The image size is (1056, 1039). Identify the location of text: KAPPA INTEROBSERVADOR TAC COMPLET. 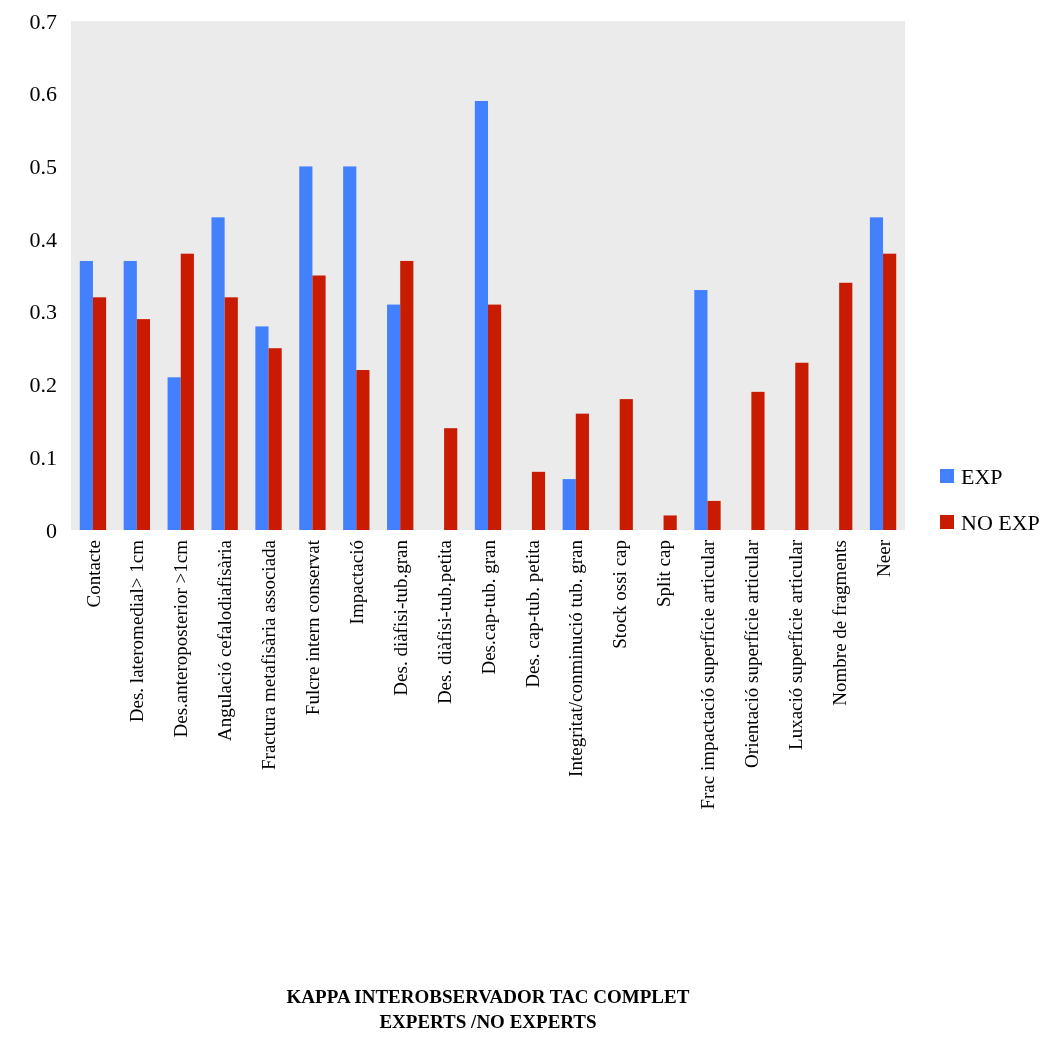
(488, 996).